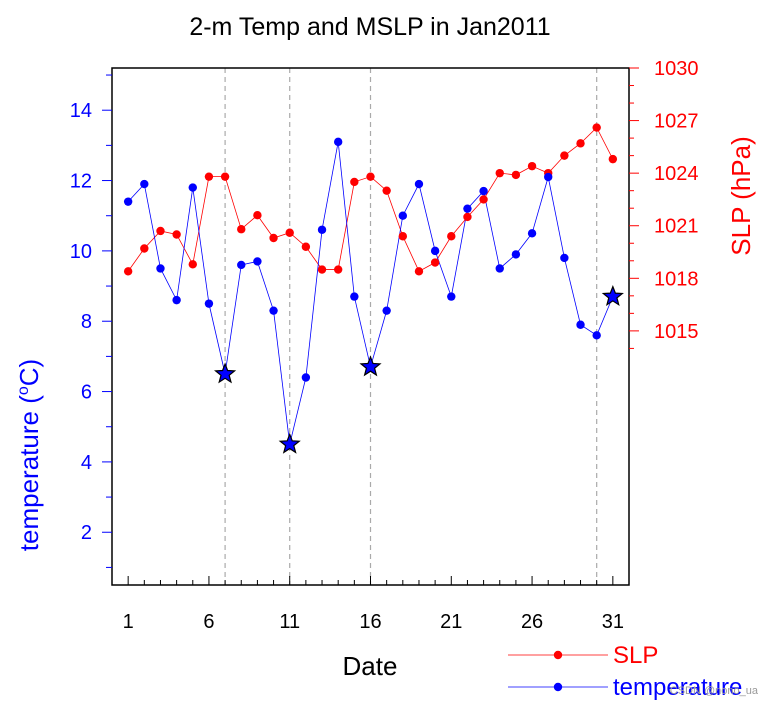 The height and width of the screenshot is (707, 772). I want to click on x-tick-label: 11, so click(289, 622).